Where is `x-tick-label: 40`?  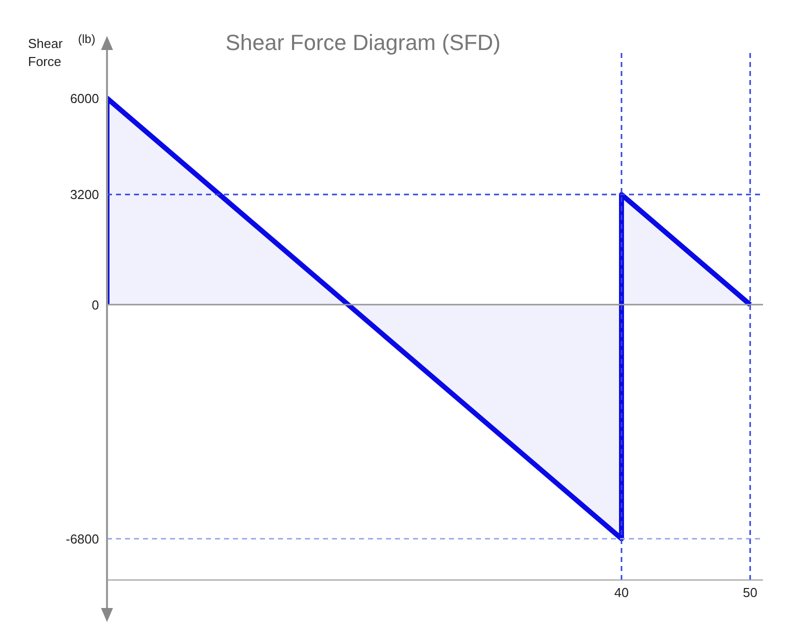
x-tick-label: 40 is located at coordinates (621, 592).